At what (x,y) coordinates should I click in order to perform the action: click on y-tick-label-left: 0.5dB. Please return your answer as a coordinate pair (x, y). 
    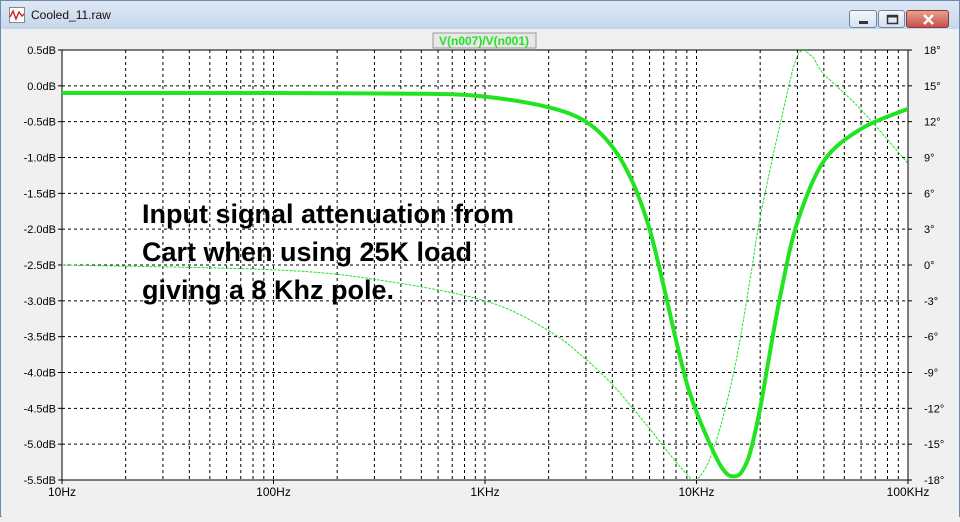
    Looking at the image, I should click on (41, 51).